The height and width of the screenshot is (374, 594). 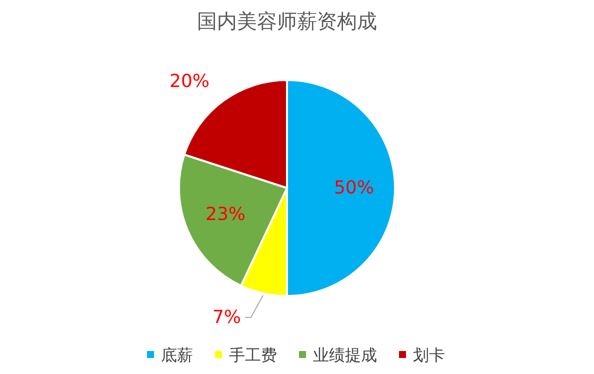 I want to click on data-label: 20%, so click(x=190, y=81).